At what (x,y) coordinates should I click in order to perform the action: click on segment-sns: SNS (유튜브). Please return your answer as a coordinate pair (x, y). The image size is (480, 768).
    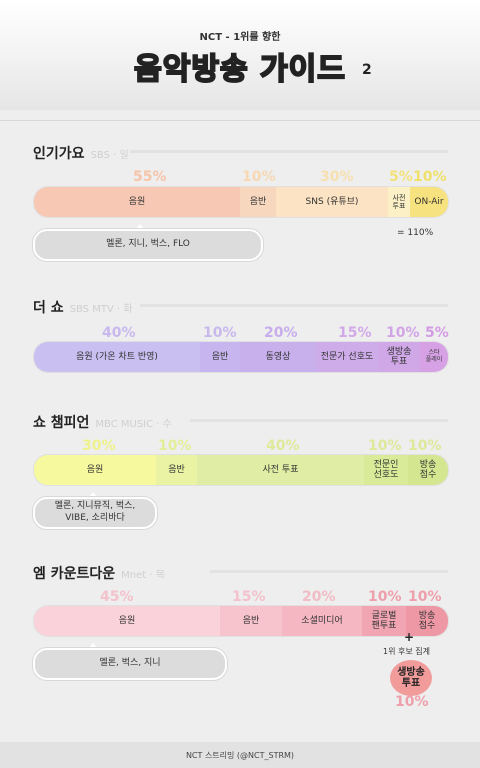
    Looking at the image, I should click on (332, 202).